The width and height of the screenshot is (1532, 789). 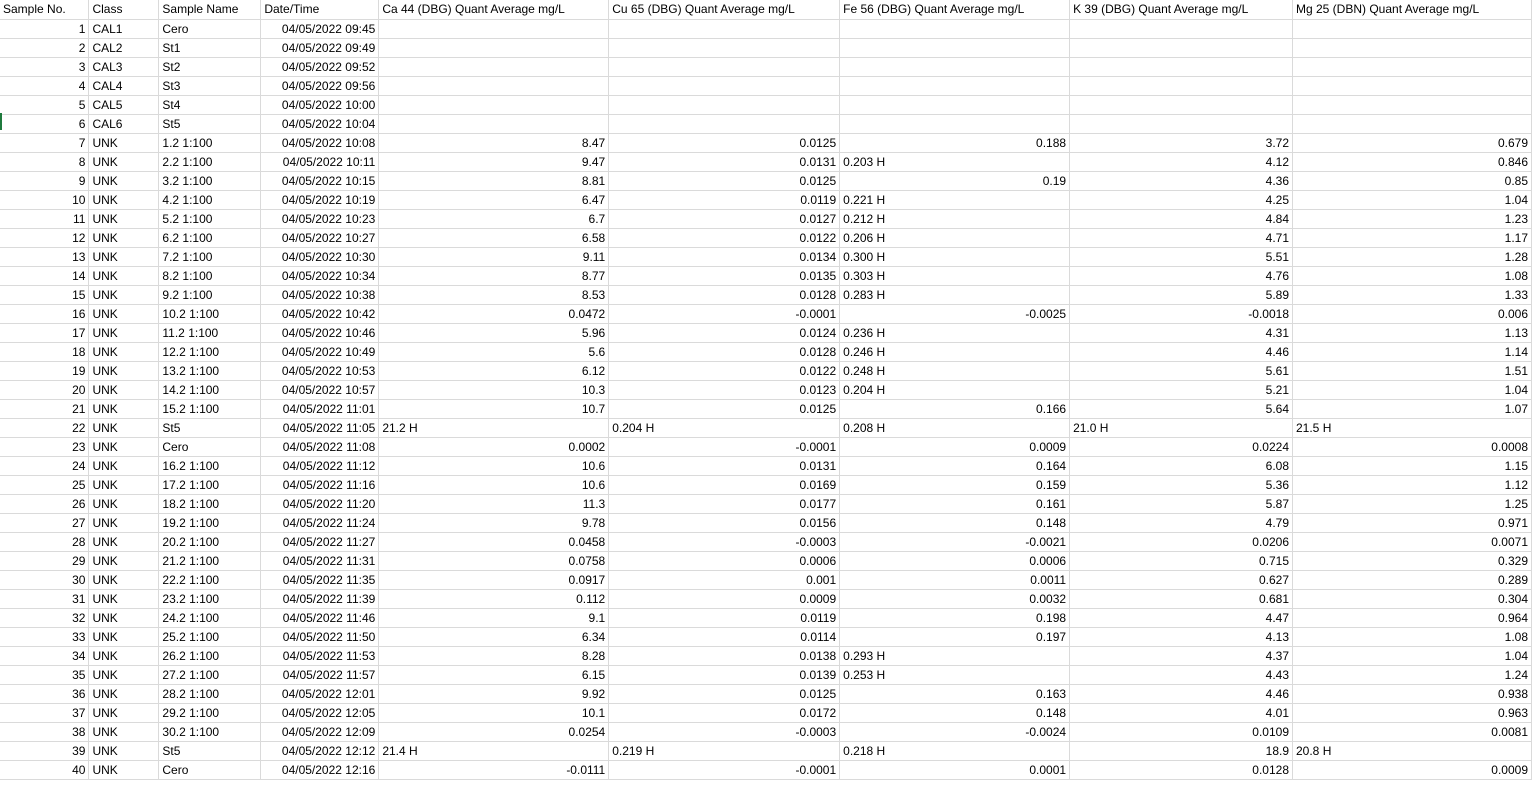 I want to click on table-cell: 7.2 1:100, so click(x=210, y=257).